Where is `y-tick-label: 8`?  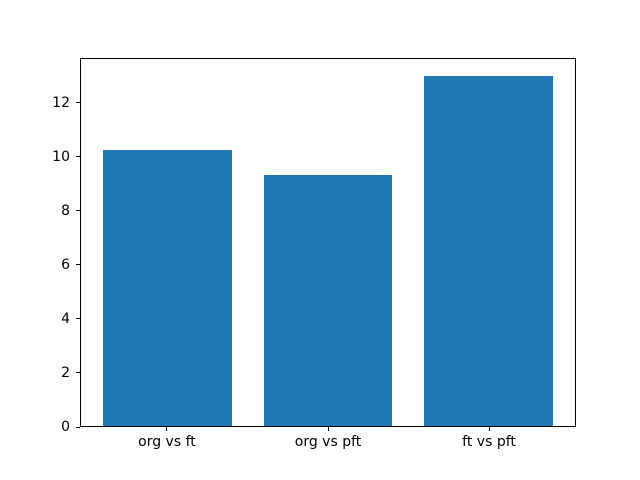
y-tick-label: 8 is located at coordinates (65, 210).